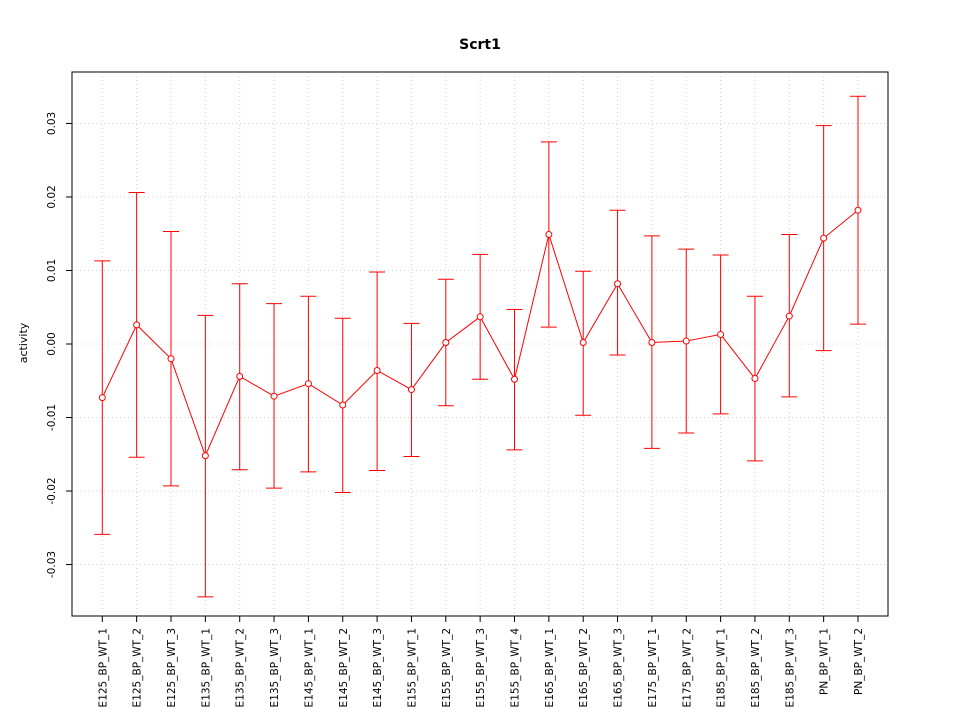  I want to click on x-tick-label: E185_BP_WT_2, so click(756, 667).